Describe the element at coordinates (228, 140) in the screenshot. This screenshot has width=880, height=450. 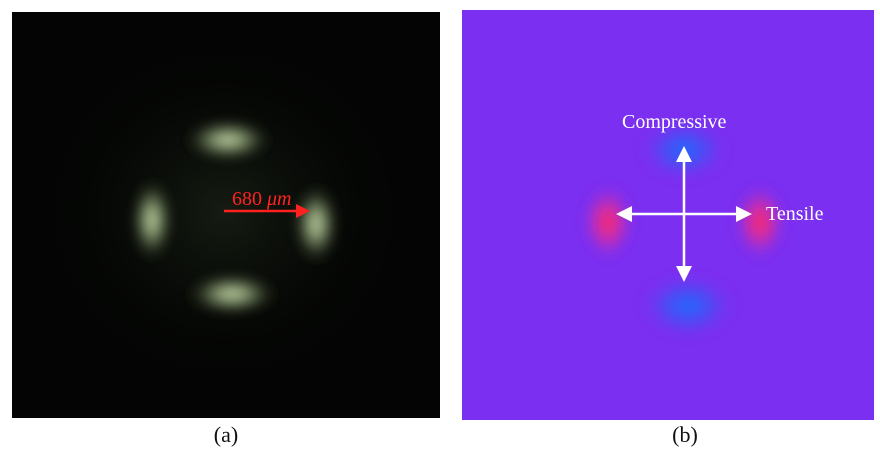
I see `fringe-lobe-top` at that location.